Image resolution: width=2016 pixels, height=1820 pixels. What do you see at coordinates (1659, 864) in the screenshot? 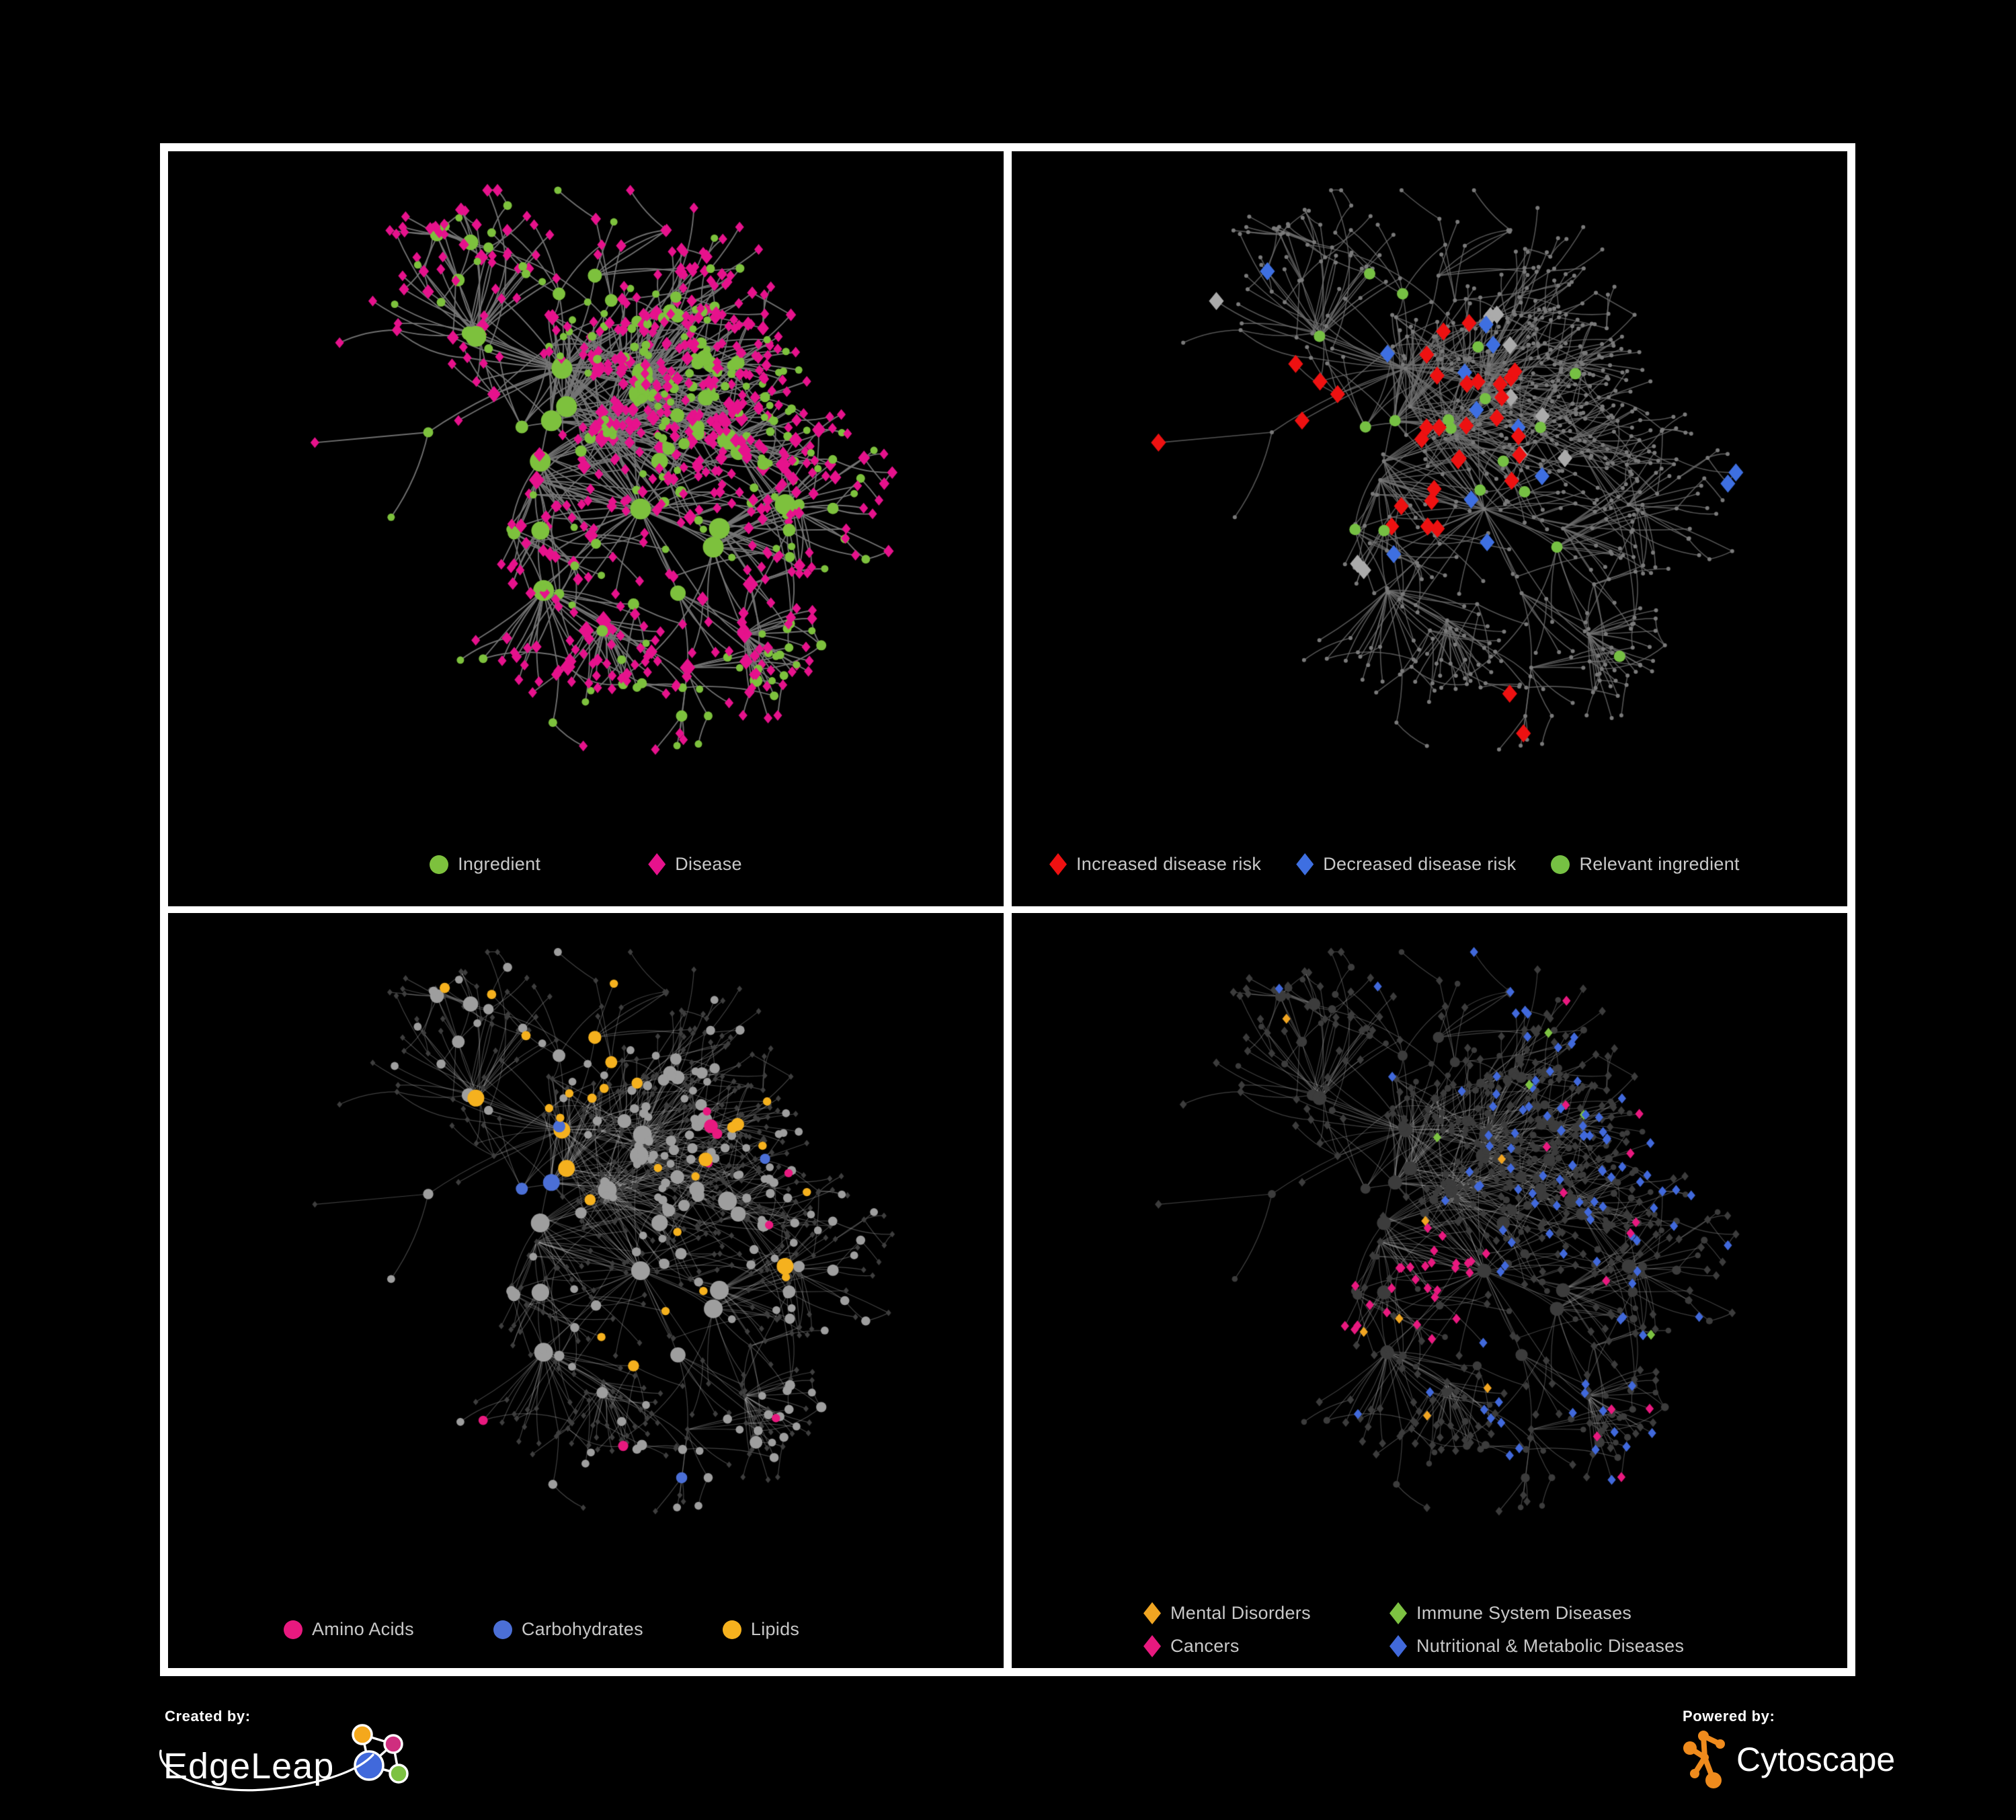
I see `legend-label: Relevant ingredient` at bounding box center [1659, 864].